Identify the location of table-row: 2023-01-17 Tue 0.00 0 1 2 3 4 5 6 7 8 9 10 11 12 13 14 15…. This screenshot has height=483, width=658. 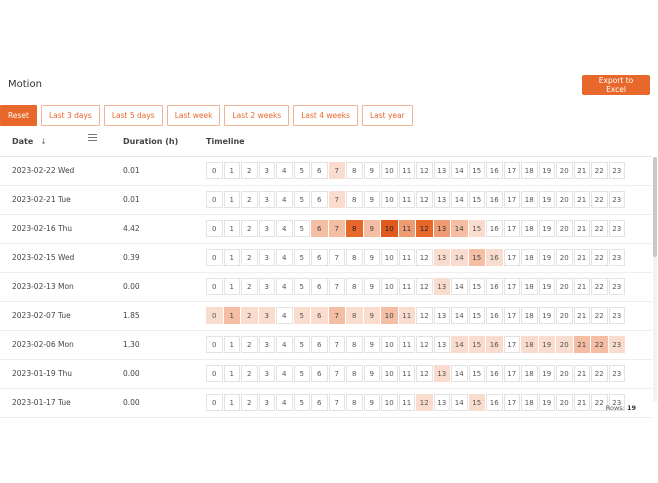
(326, 403).